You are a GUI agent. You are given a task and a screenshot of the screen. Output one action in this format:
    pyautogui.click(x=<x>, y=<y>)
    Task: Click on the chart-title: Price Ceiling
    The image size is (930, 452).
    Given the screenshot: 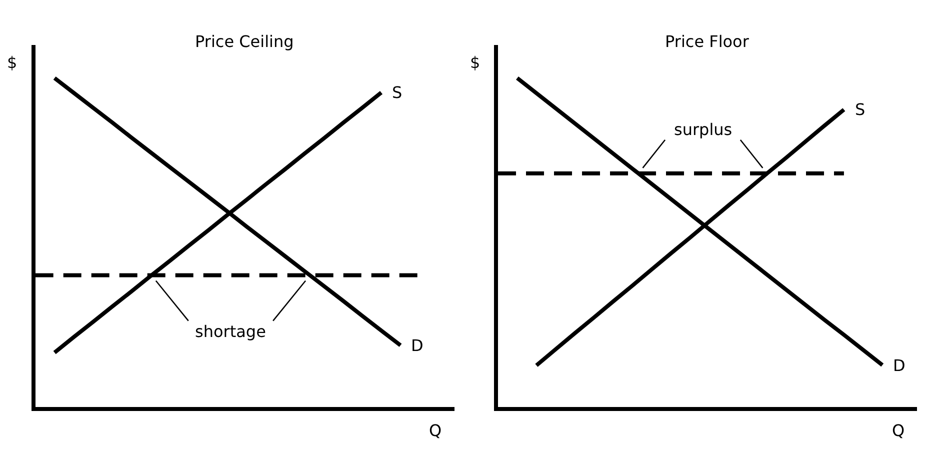 What is the action you would take?
    pyautogui.click(x=244, y=41)
    